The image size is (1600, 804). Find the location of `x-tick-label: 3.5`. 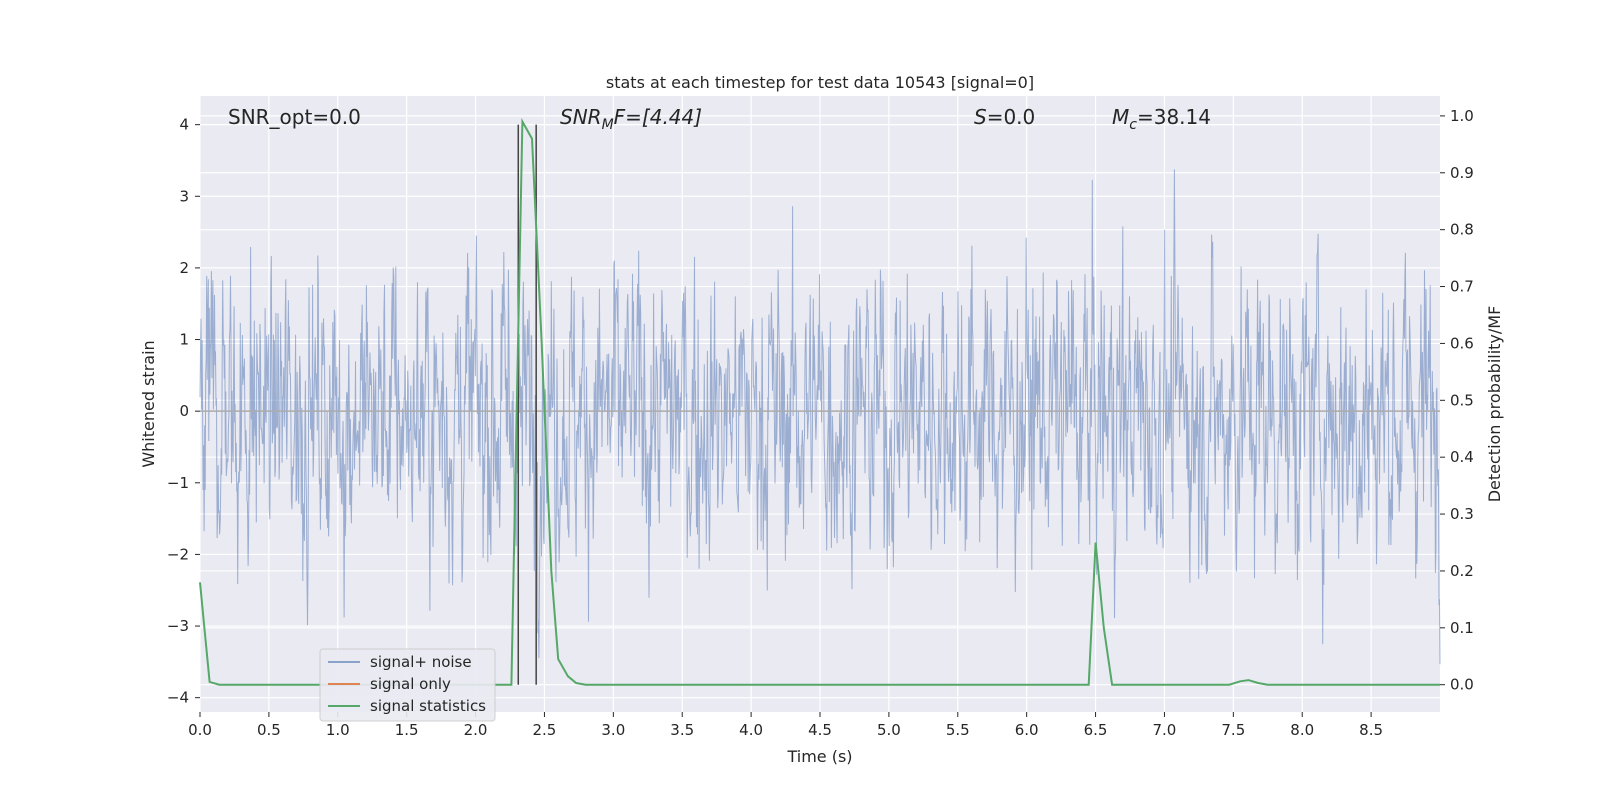

x-tick-label: 3.5 is located at coordinates (682, 730).